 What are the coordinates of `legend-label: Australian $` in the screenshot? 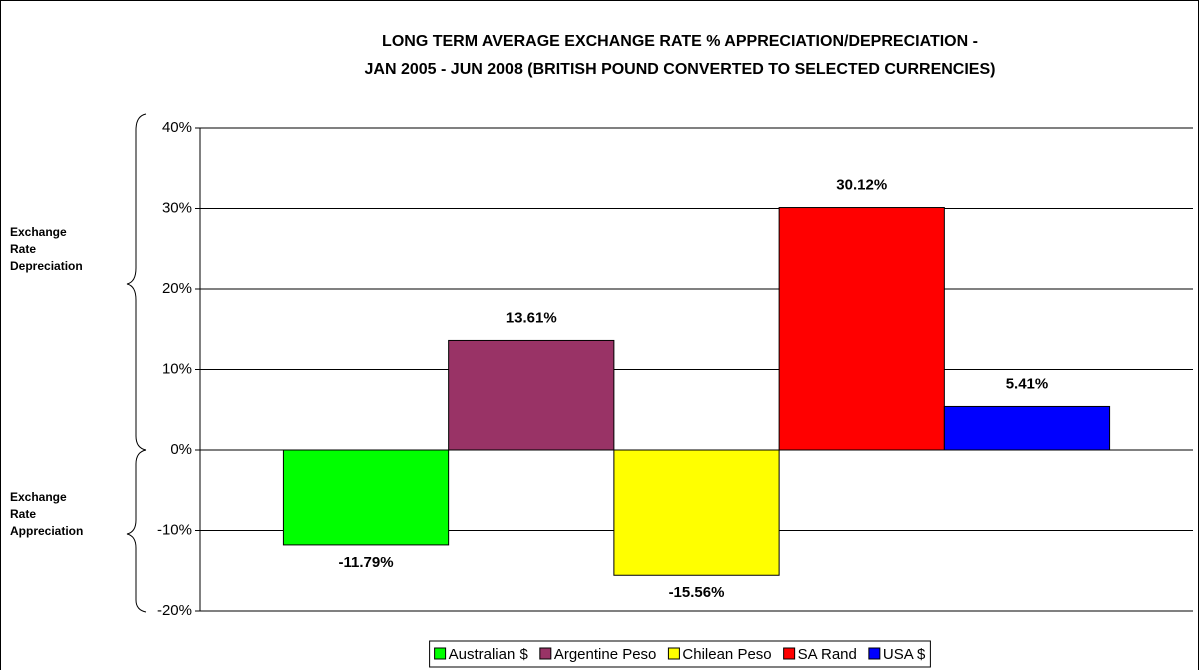 It's located at (489, 654).